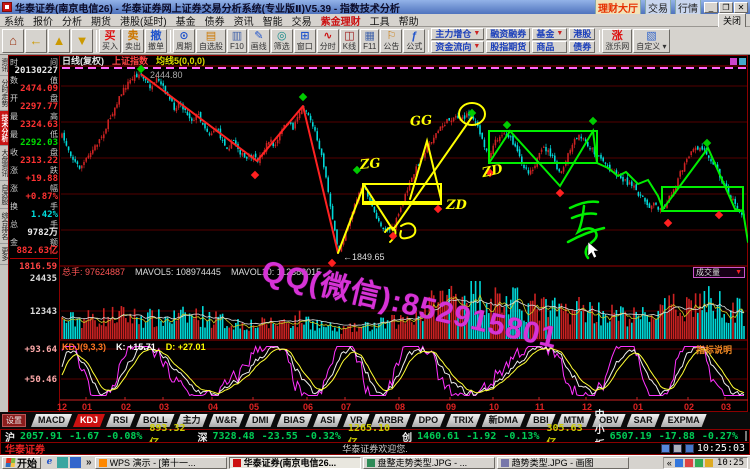 The image size is (750, 469). What do you see at coordinates (295, 420) in the screenshot?
I see `indicator-tab-BIAS: BIAS` at bounding box center [295, 420].